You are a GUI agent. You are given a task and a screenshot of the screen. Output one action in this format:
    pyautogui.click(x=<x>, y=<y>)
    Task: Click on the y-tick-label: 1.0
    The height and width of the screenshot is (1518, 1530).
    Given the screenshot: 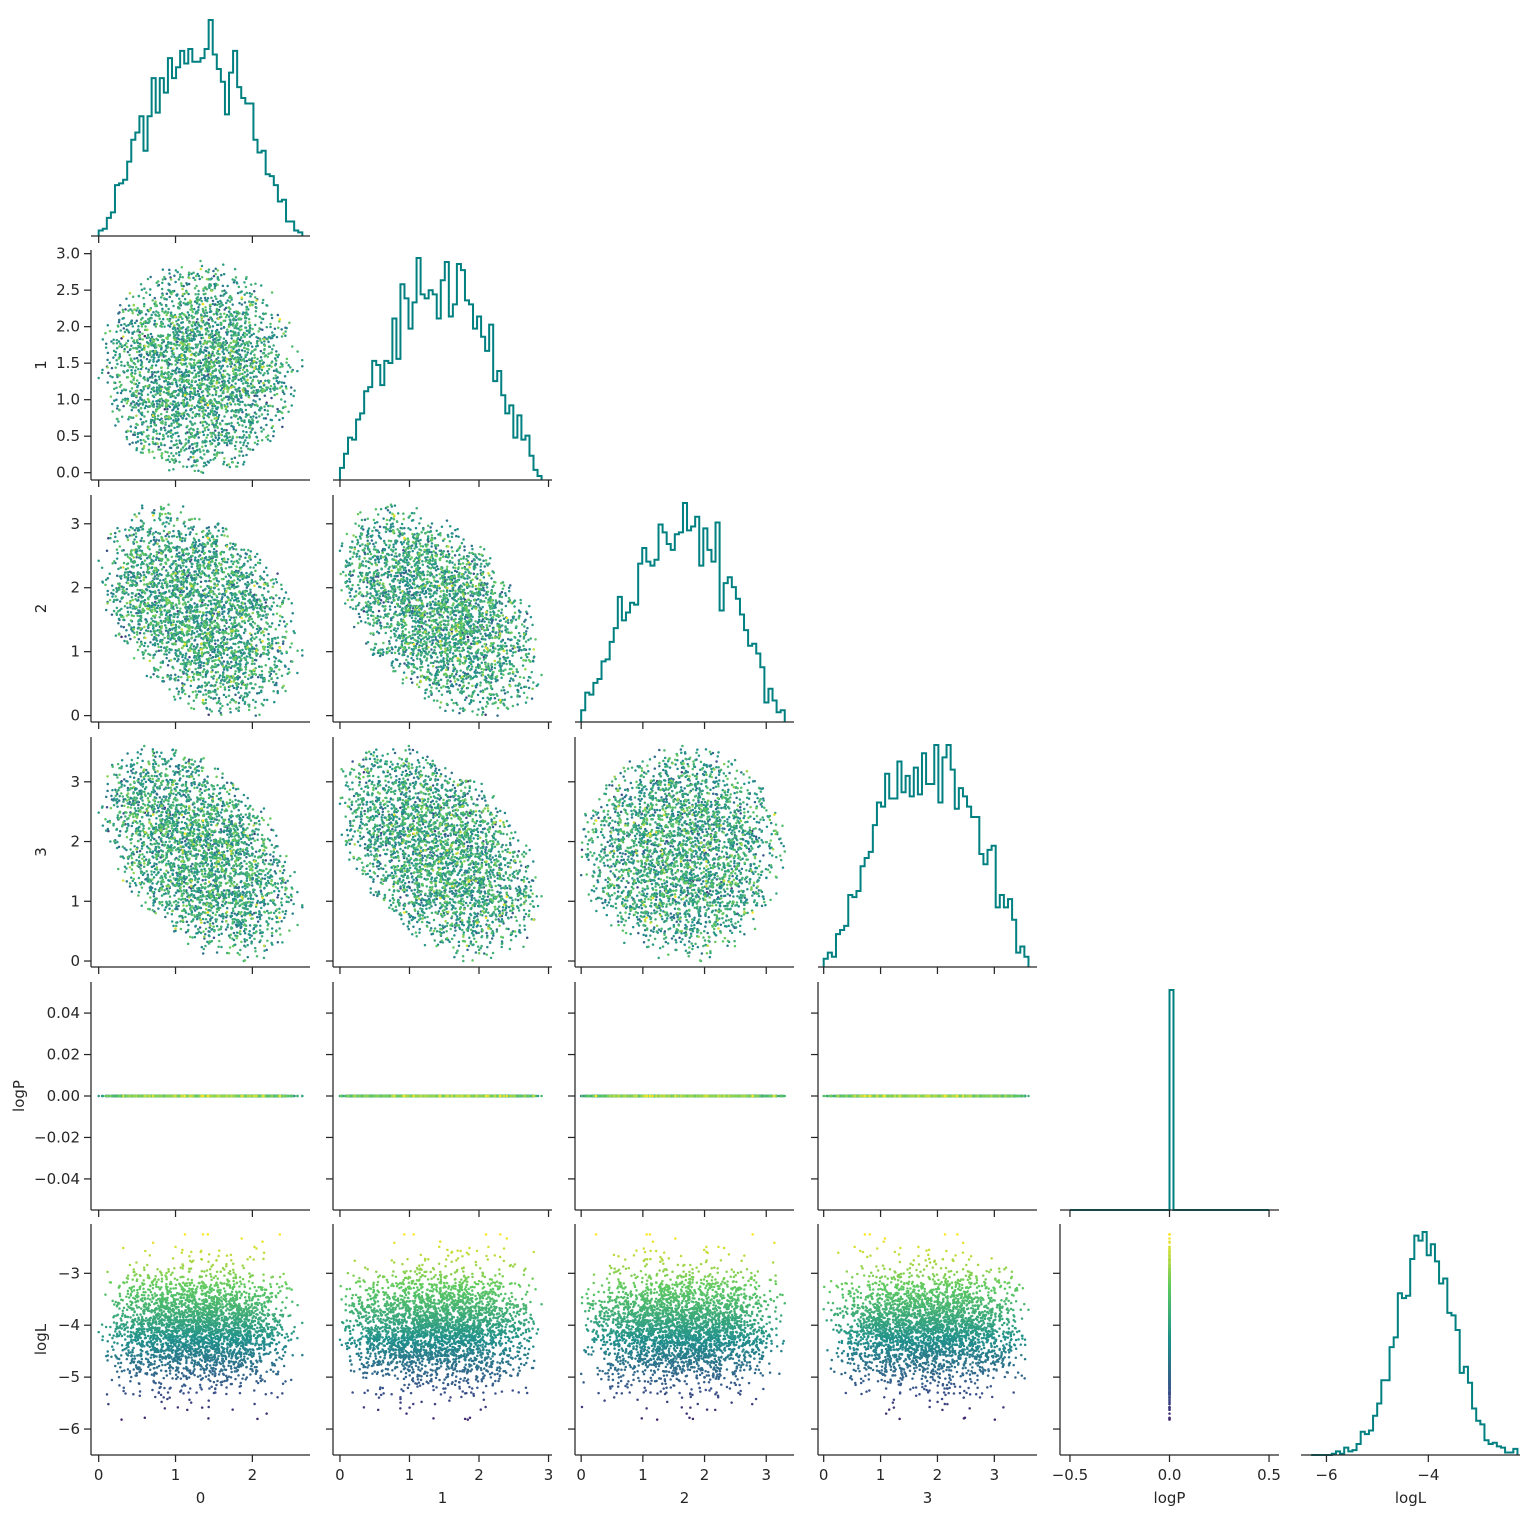 What is the action you would take?
    pyautogui.click(x=68, y=400)
    